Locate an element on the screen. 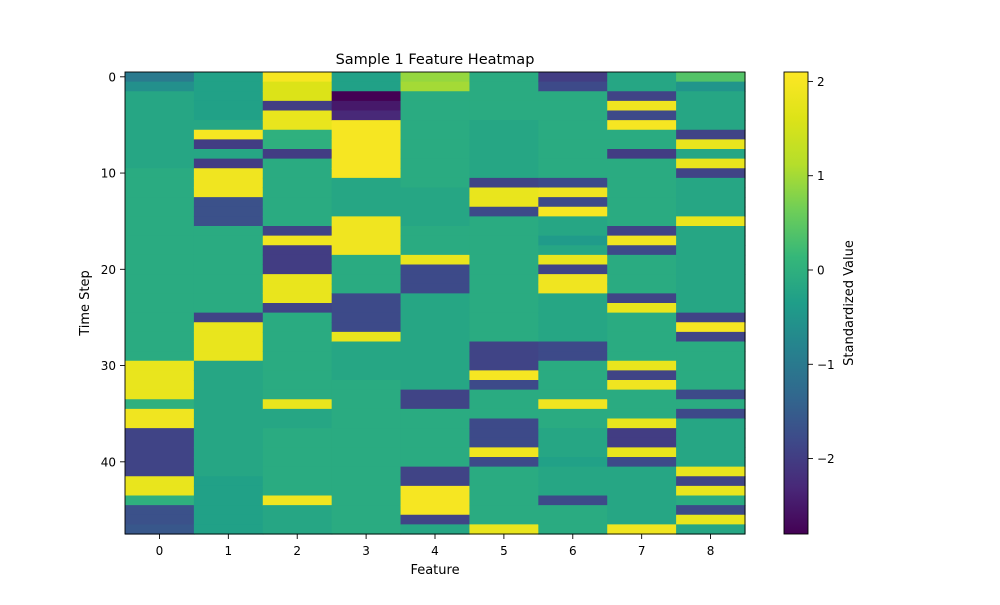 The image size is (1000, 605). colorbar-tick-label: 1 is located at coordinates (821, 176).